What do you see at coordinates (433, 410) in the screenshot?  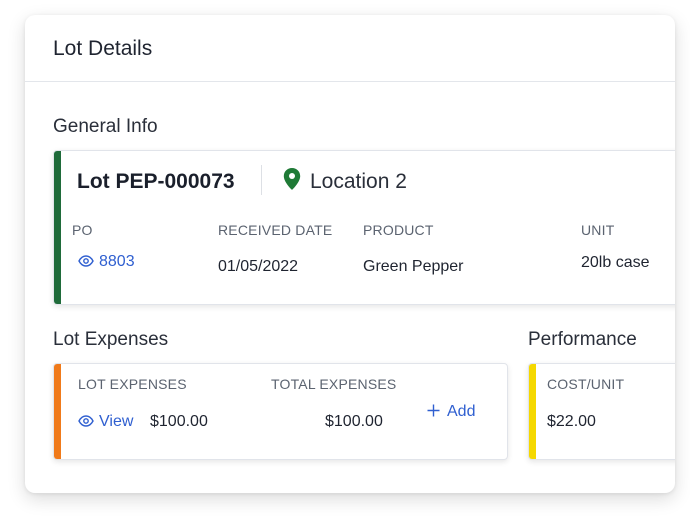 I see `plus-icon` at bounding box center [433, 410].